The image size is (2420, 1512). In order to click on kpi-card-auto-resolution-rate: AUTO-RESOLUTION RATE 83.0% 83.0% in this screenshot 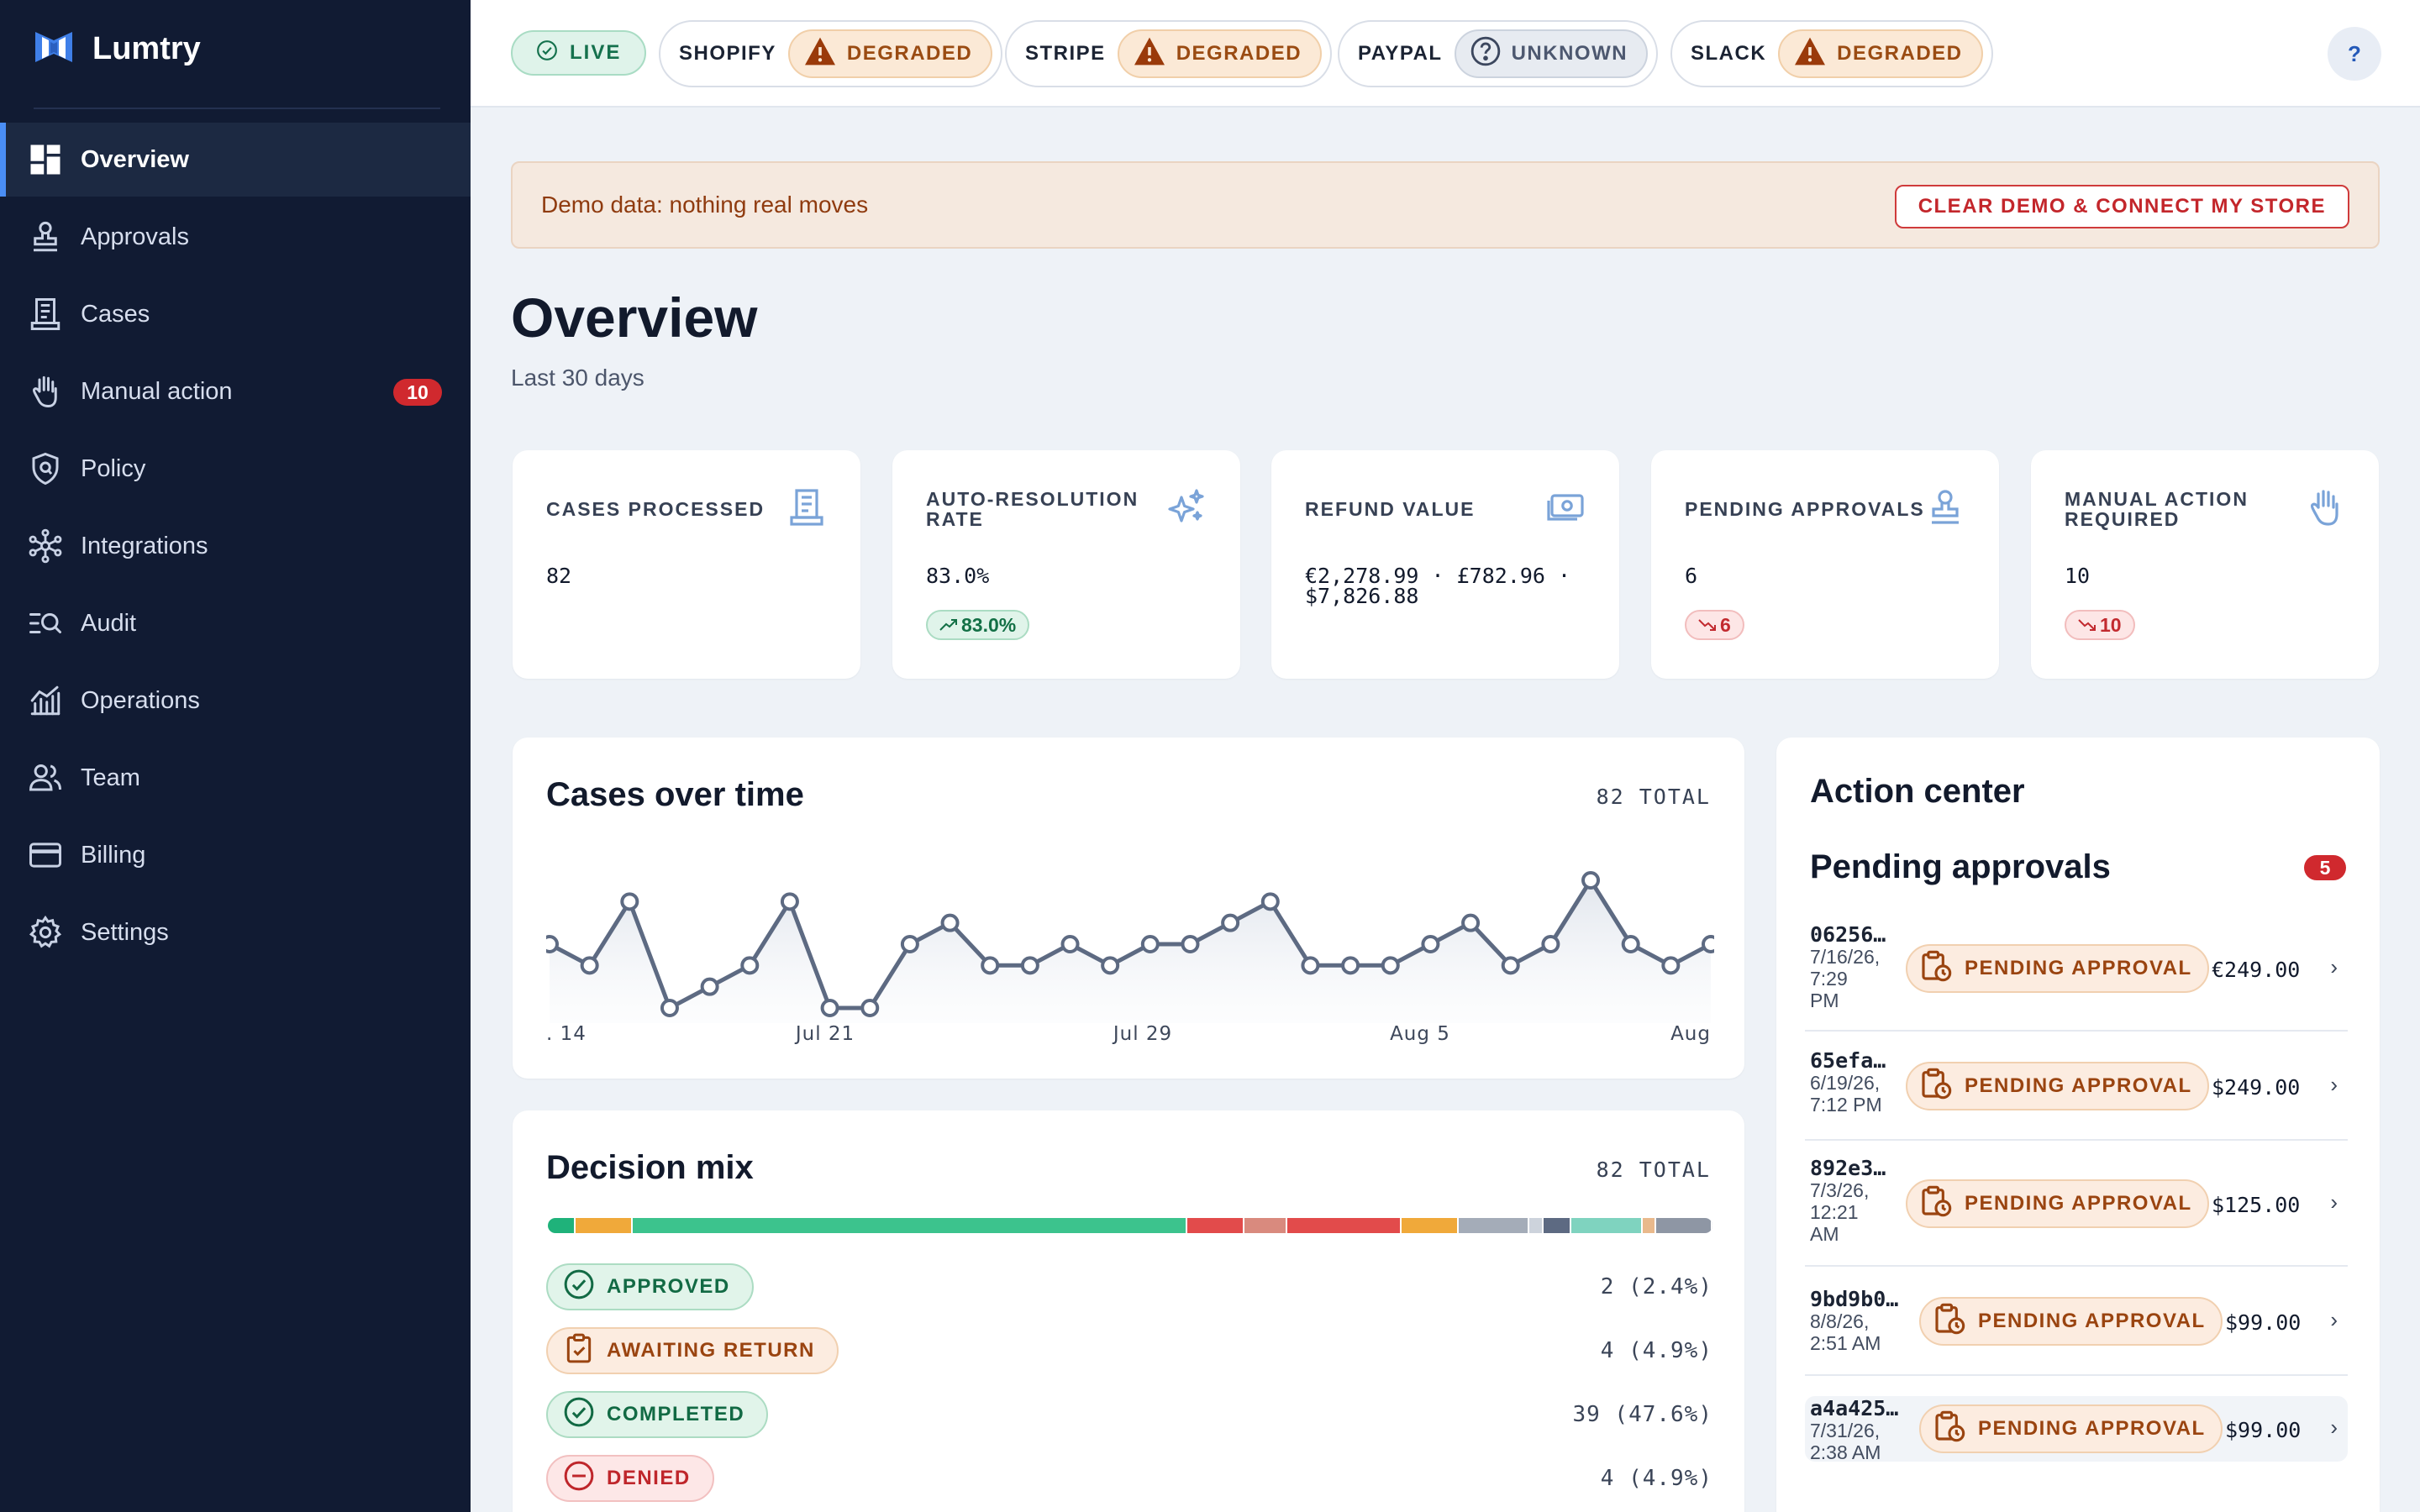, I will do `click(1066, 564)`.